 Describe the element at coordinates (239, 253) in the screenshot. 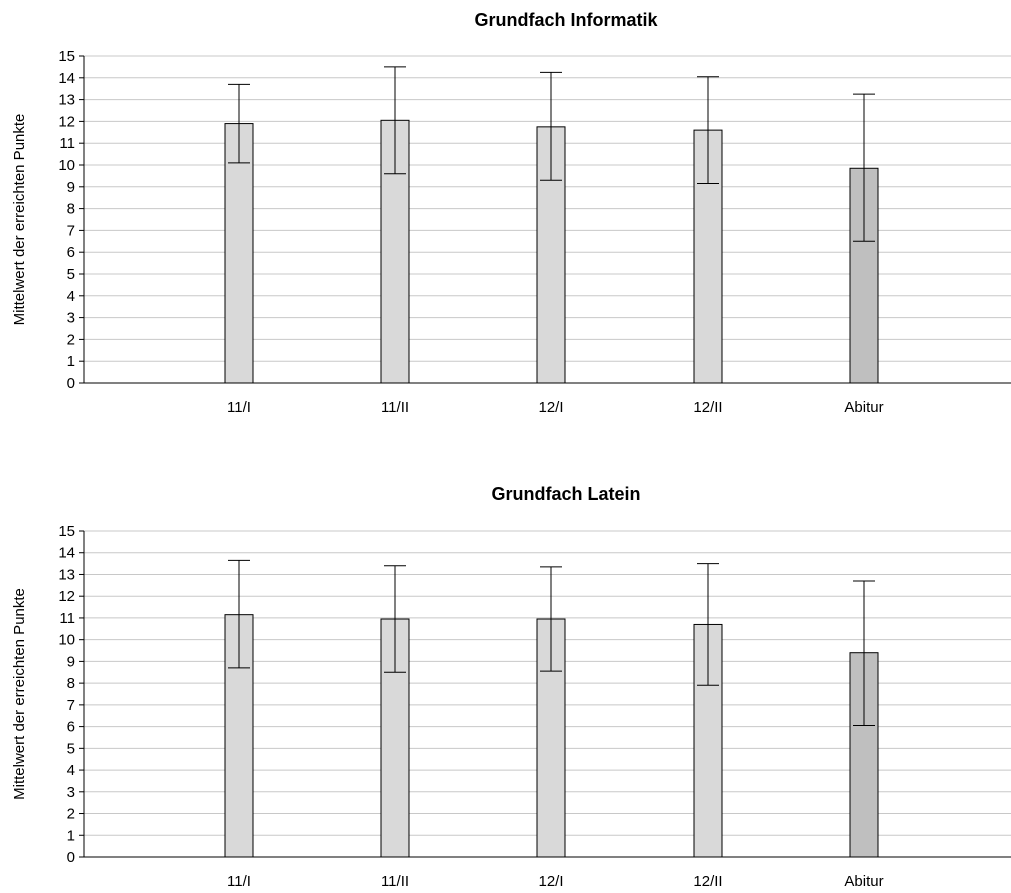

I see `bar-11-i` at that location.